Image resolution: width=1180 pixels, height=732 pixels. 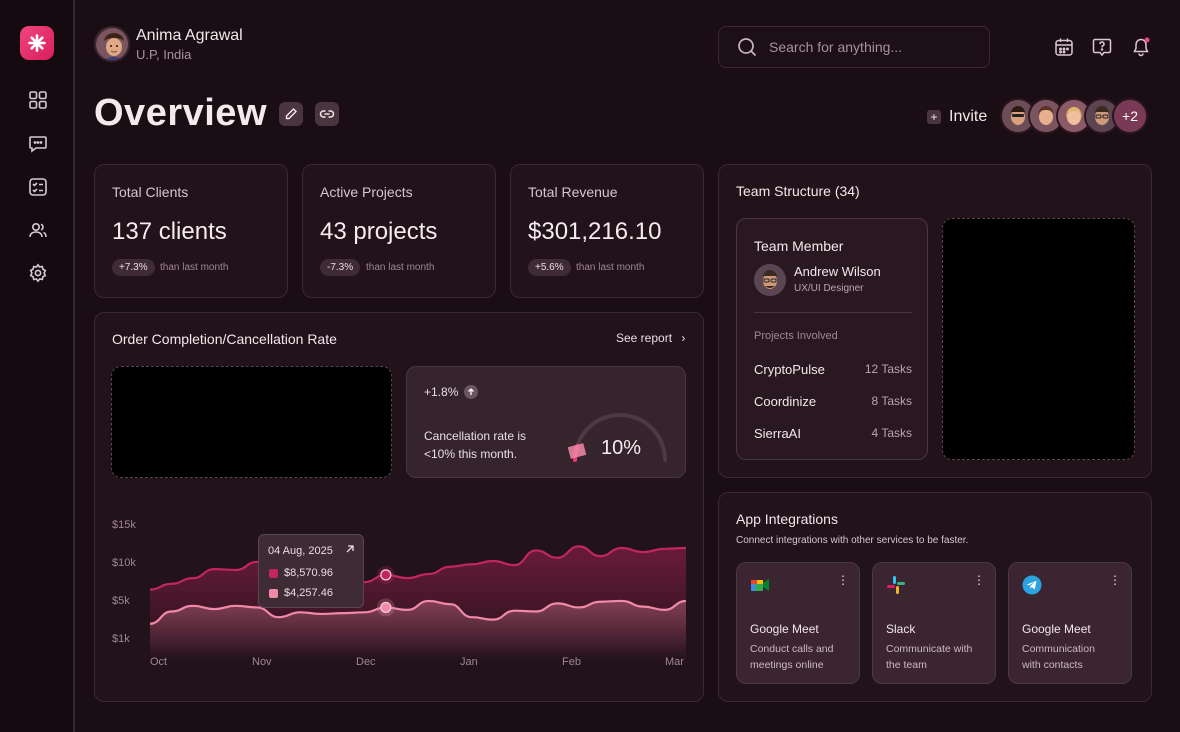 What do you see at coordinates (308, 573) in the screenshot?
I see `tooltip-value: $8,570.96` at bounding box center [308, 573].